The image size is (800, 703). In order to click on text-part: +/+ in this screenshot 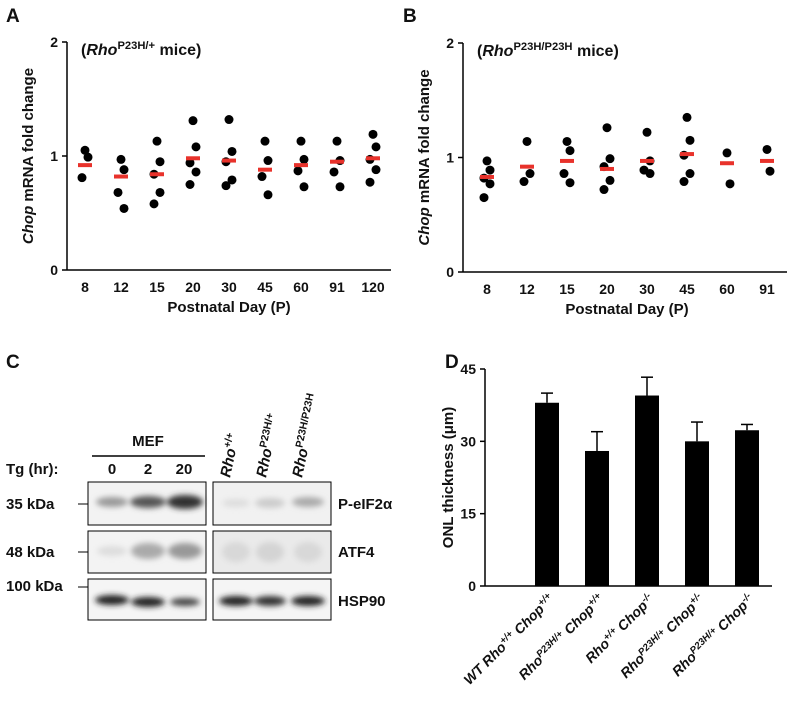, I will do `click(228, 439)`.